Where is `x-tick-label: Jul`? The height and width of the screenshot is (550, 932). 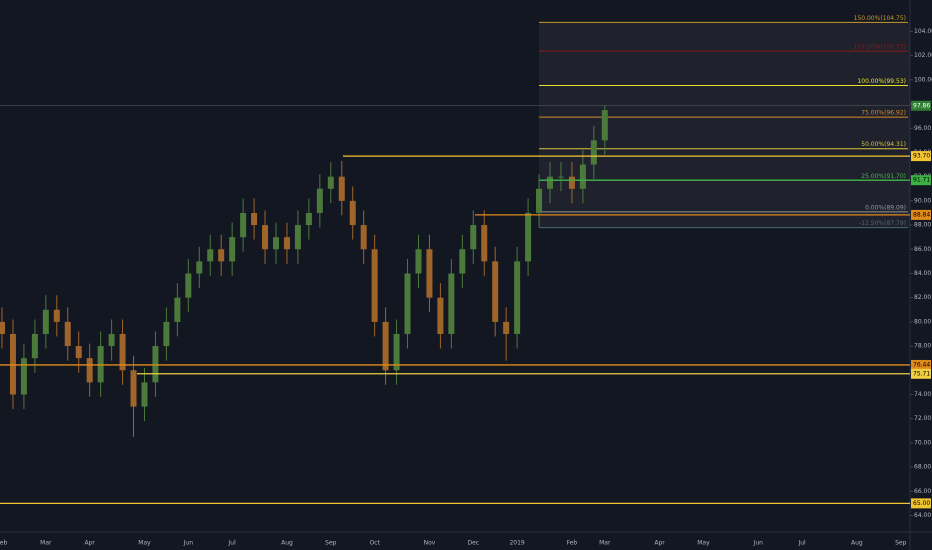 x-tick-label: Jul is located at coordinates (232, 543).